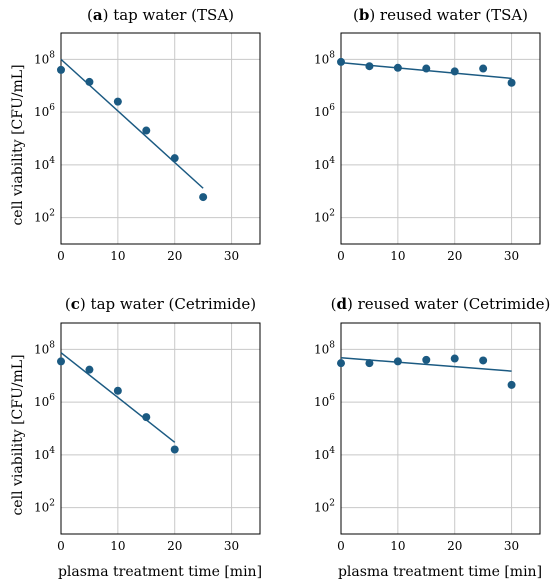  I want to click on panel-title: (d) reused water (Cetrimide), so click(440, 304).